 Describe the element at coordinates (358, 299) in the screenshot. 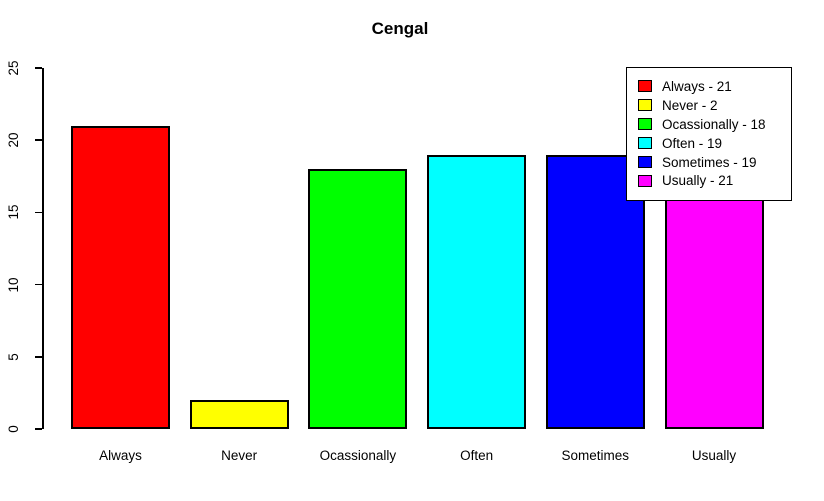

I see `bar-ocassionally` at that location.